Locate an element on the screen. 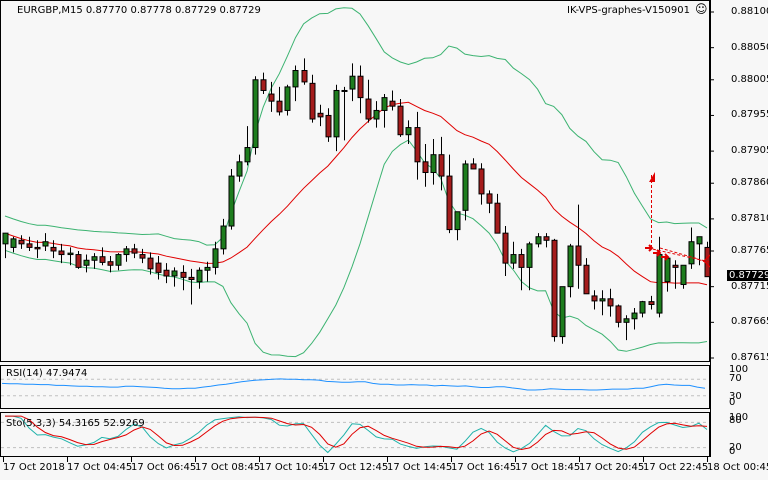 This screenshot has width=768, height=480. stoch-axis-label: 80 is located at coordinates (735, 420).